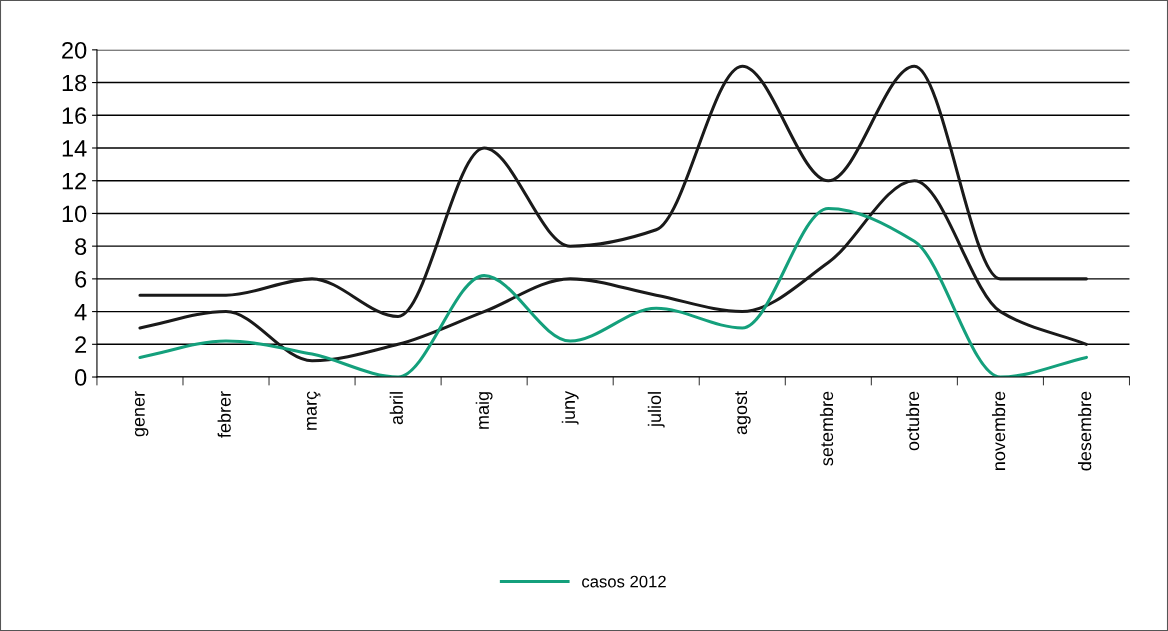 The height and width of the screenshot is (631, 1168). Describe the element at coordinates (74, 214) in the screenshot. I see `y-tick-label: 10` at that location.